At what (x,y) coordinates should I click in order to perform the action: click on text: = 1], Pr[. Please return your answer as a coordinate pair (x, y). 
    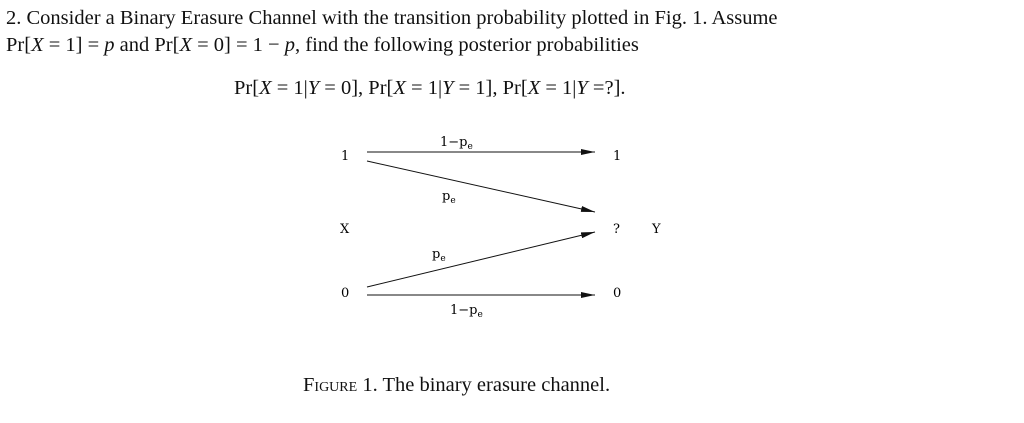
    Looking at the image, I should click on (490, 88).